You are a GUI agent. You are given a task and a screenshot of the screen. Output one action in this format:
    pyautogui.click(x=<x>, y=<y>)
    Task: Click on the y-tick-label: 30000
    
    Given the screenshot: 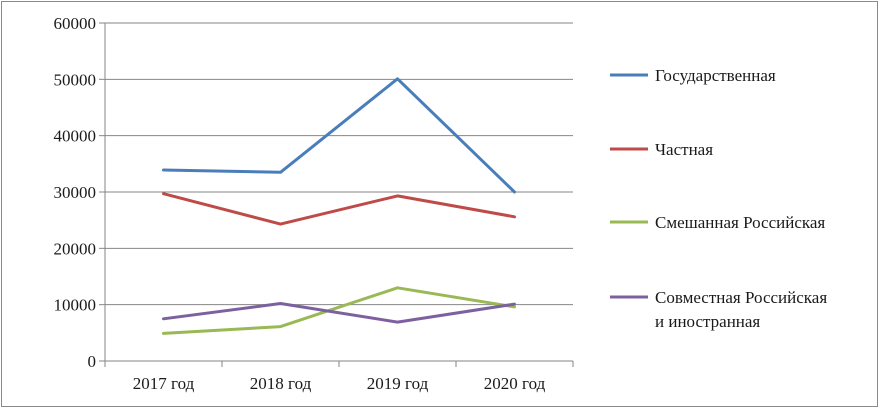 What is the action you would take?
    pyautogui.click(x=75, y=192)
    